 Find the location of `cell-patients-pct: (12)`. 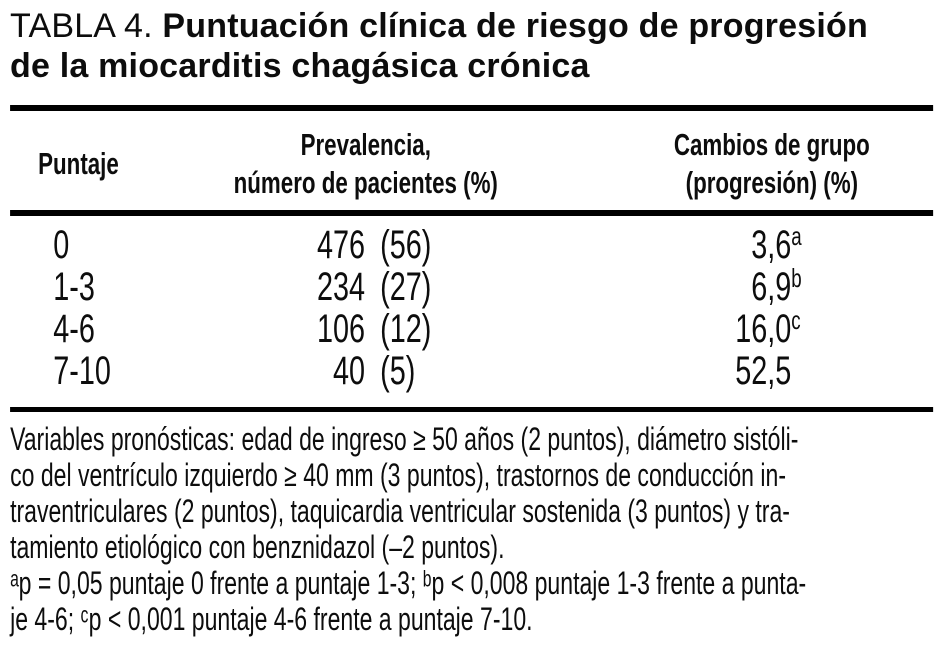

cell-patients-pct: (12) is located at coordinates (406, 329).